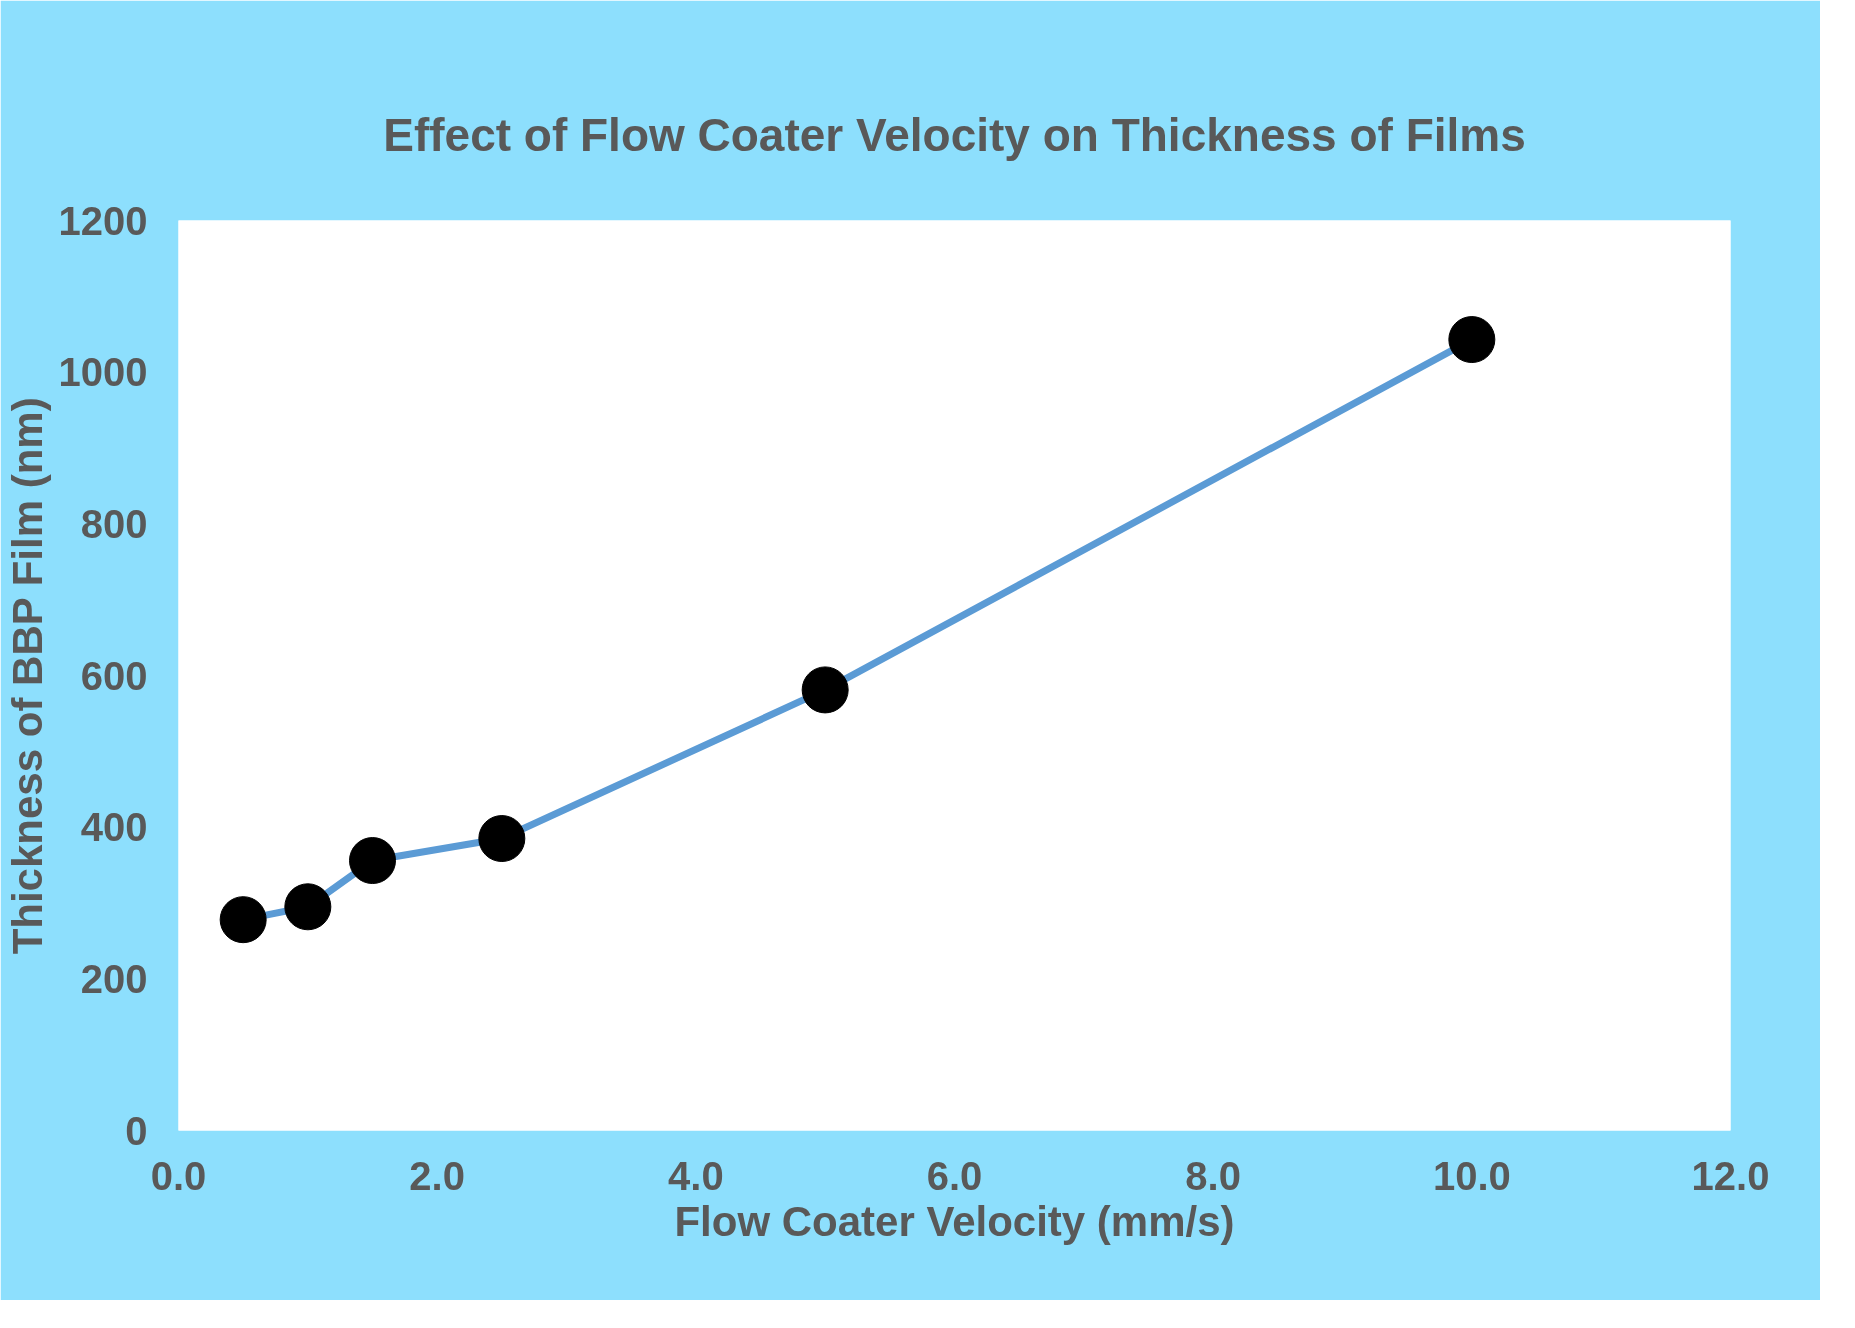 This screenshot has height=1328, width=1855. Describe the element at coordinates (954, 1175) in the screenshot. I see `x-tick-label: 6.0` at that location.